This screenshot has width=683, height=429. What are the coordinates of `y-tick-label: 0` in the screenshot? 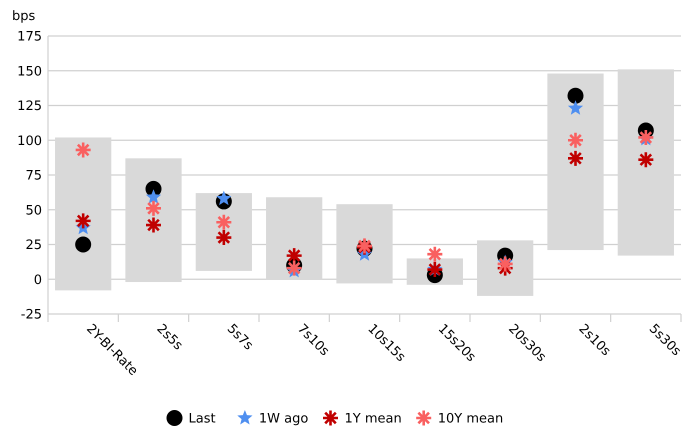 It's located at (38, 280).